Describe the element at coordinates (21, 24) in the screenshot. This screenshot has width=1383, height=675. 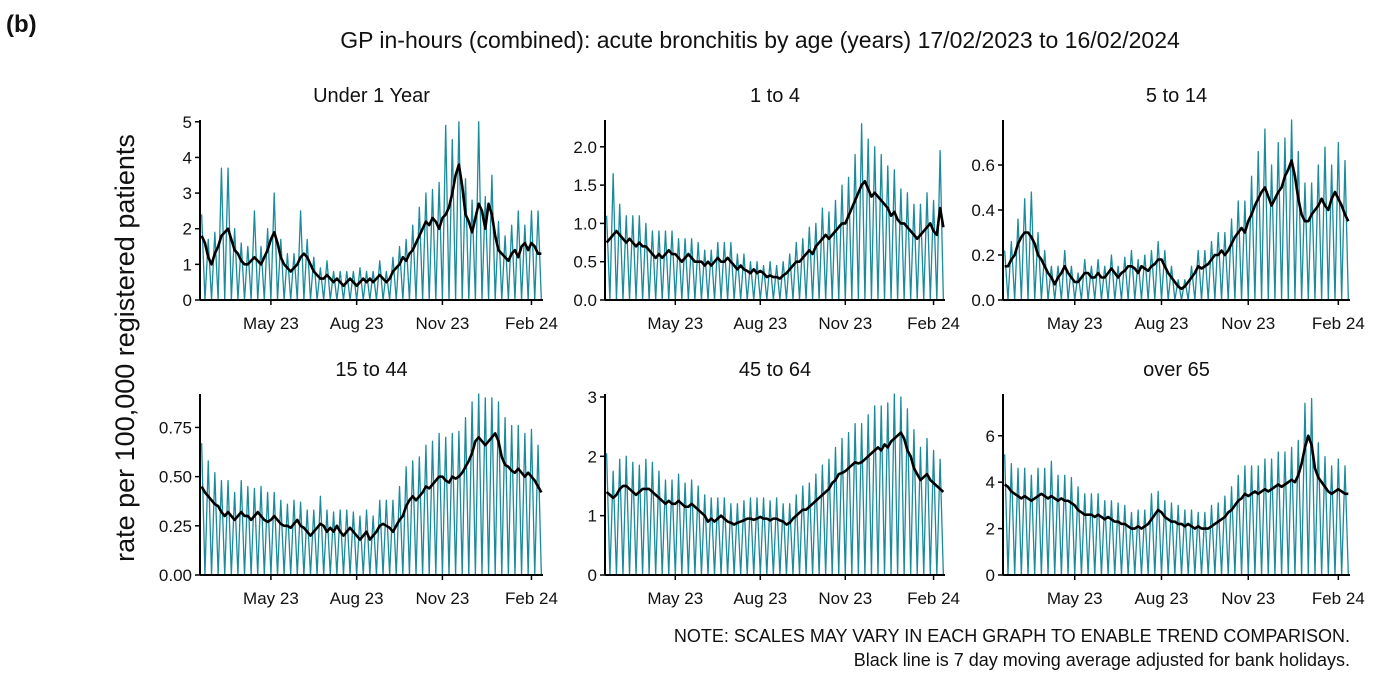
I see `figure-label: (b)` at that location.